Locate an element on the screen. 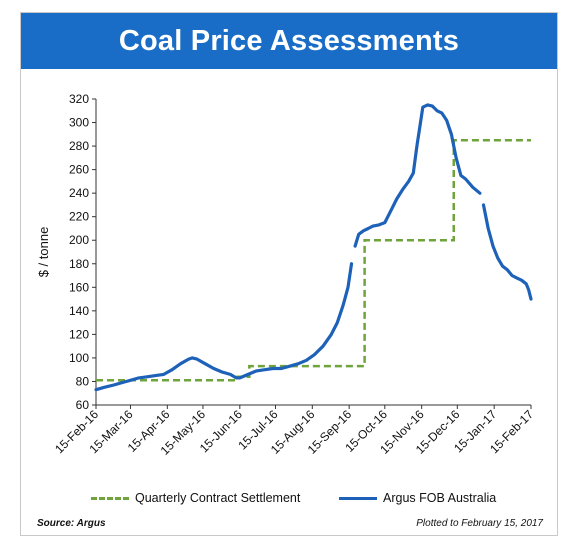  y-tick-label: 320 is located at coordinates (79, 99).